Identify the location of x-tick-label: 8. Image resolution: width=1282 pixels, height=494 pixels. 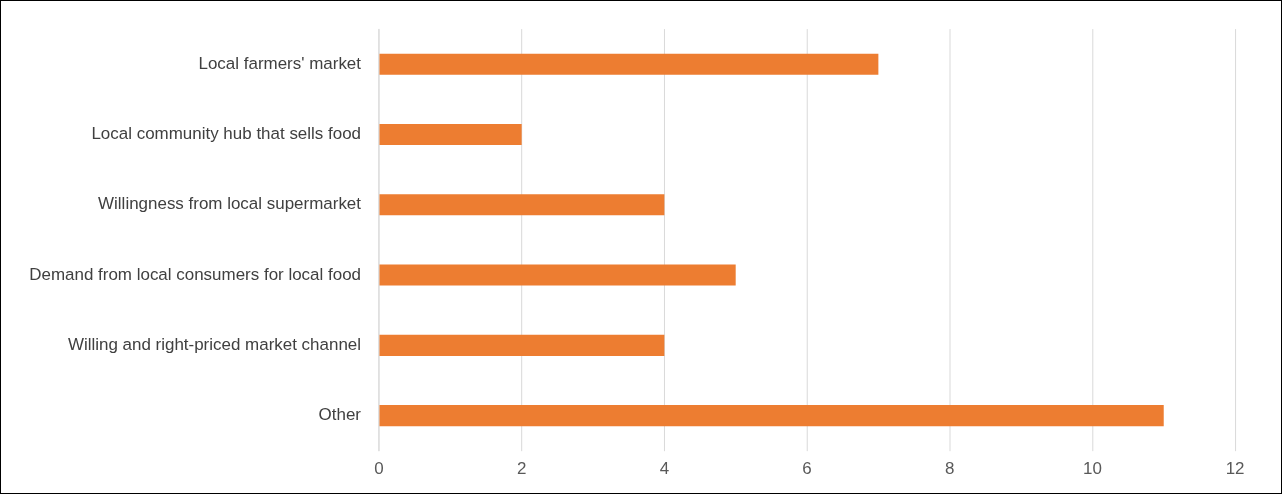
(950, 468).